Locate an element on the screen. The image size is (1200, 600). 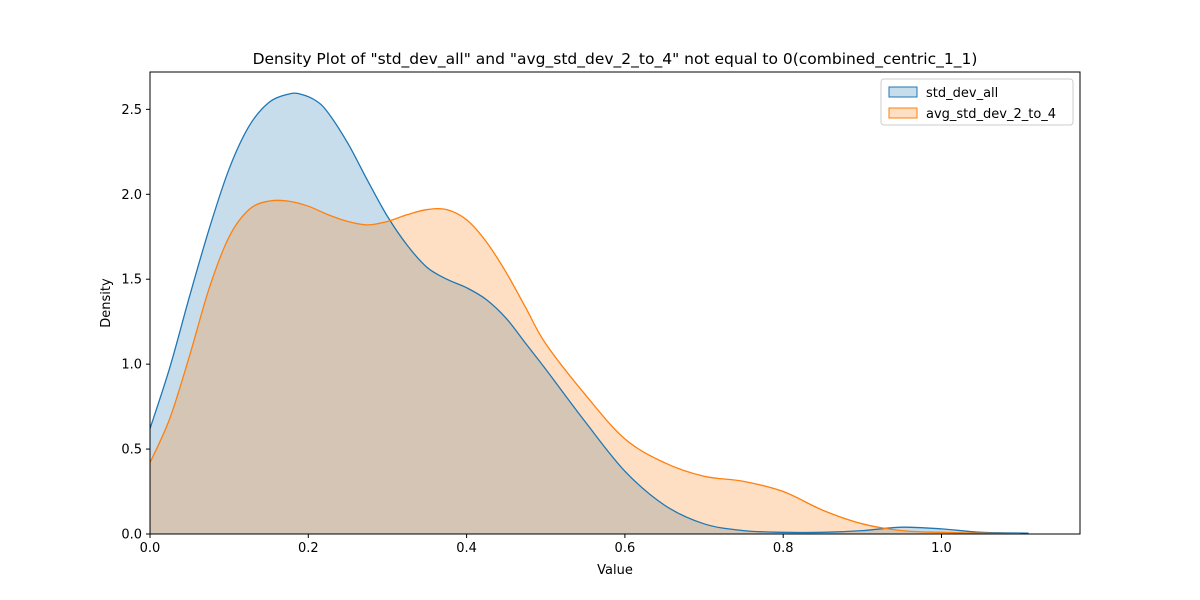
x-tick-label: 0.4 is located at coordinates (466, 548).